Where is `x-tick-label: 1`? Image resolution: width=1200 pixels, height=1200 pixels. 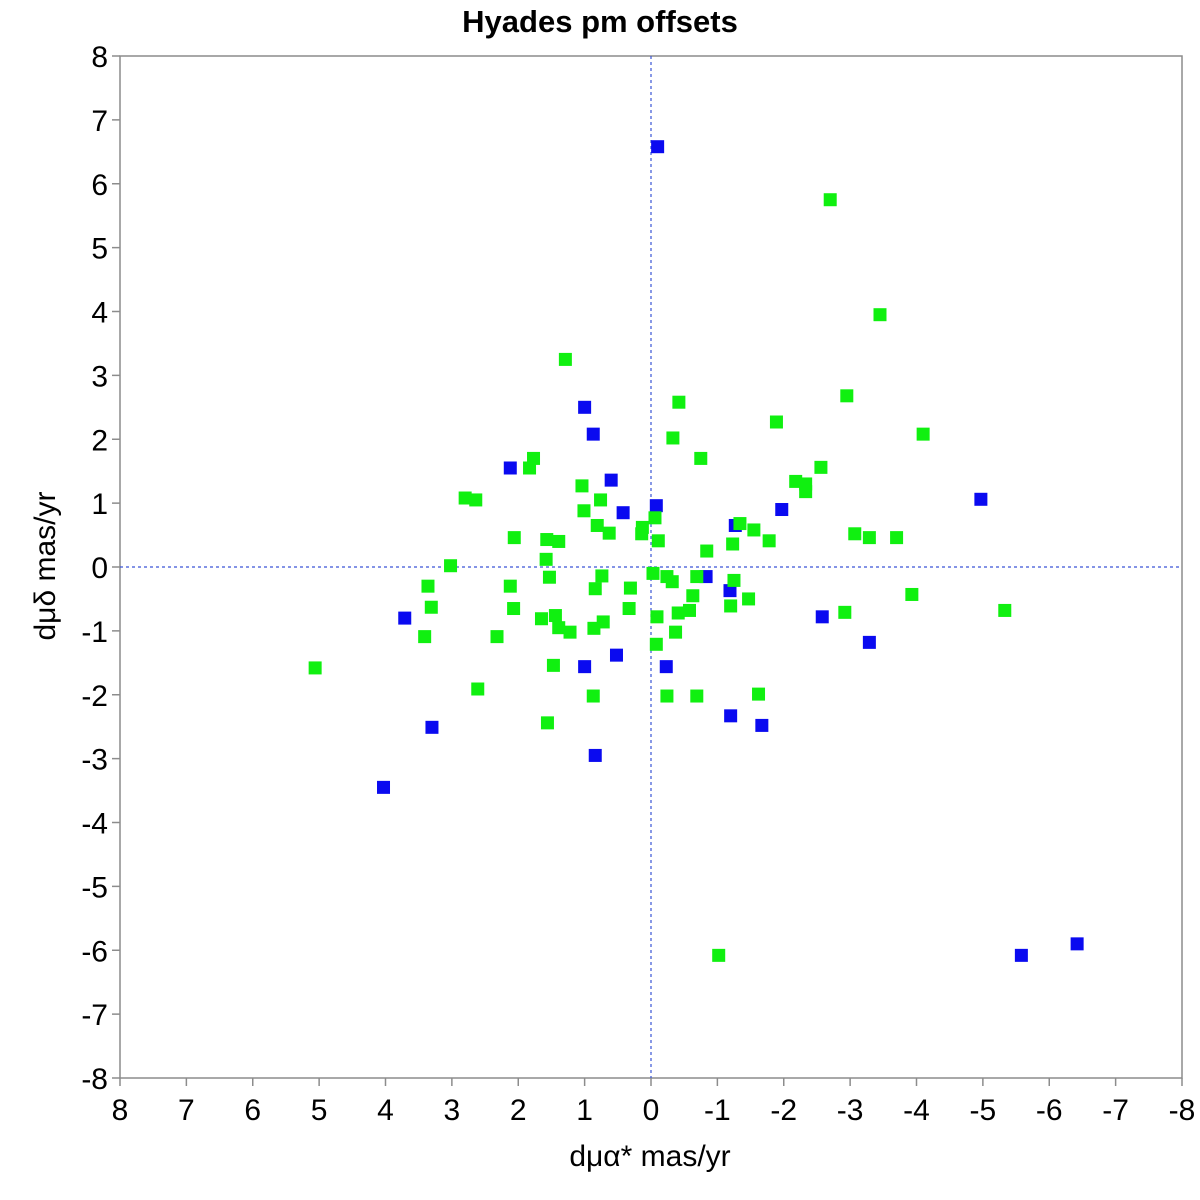
x-tick-label: 1 is located at coordinates (584, 1110).